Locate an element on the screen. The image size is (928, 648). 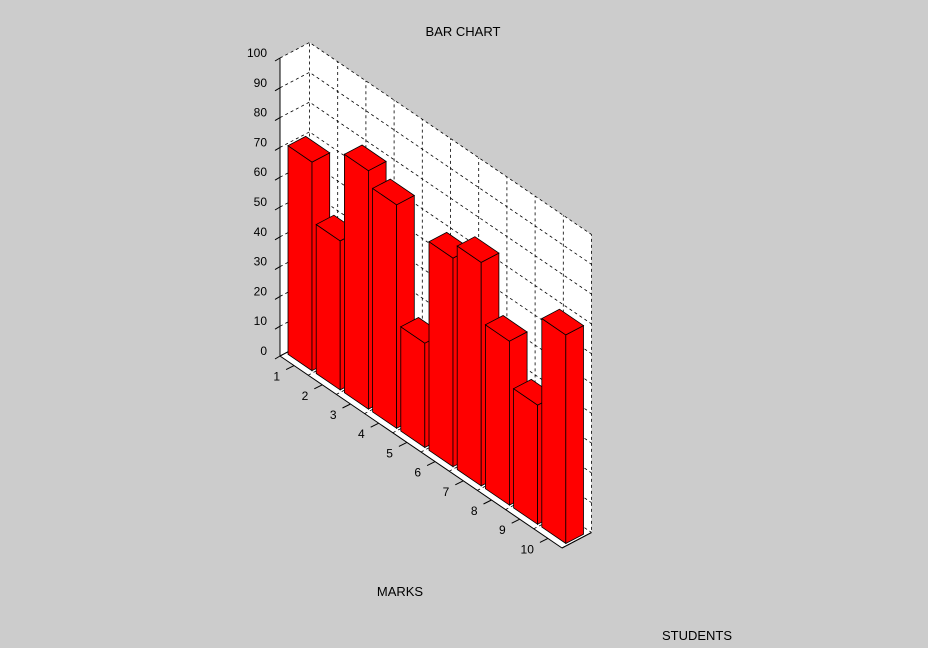
x-tick-label: 8 is located at coordinates (474, 511).